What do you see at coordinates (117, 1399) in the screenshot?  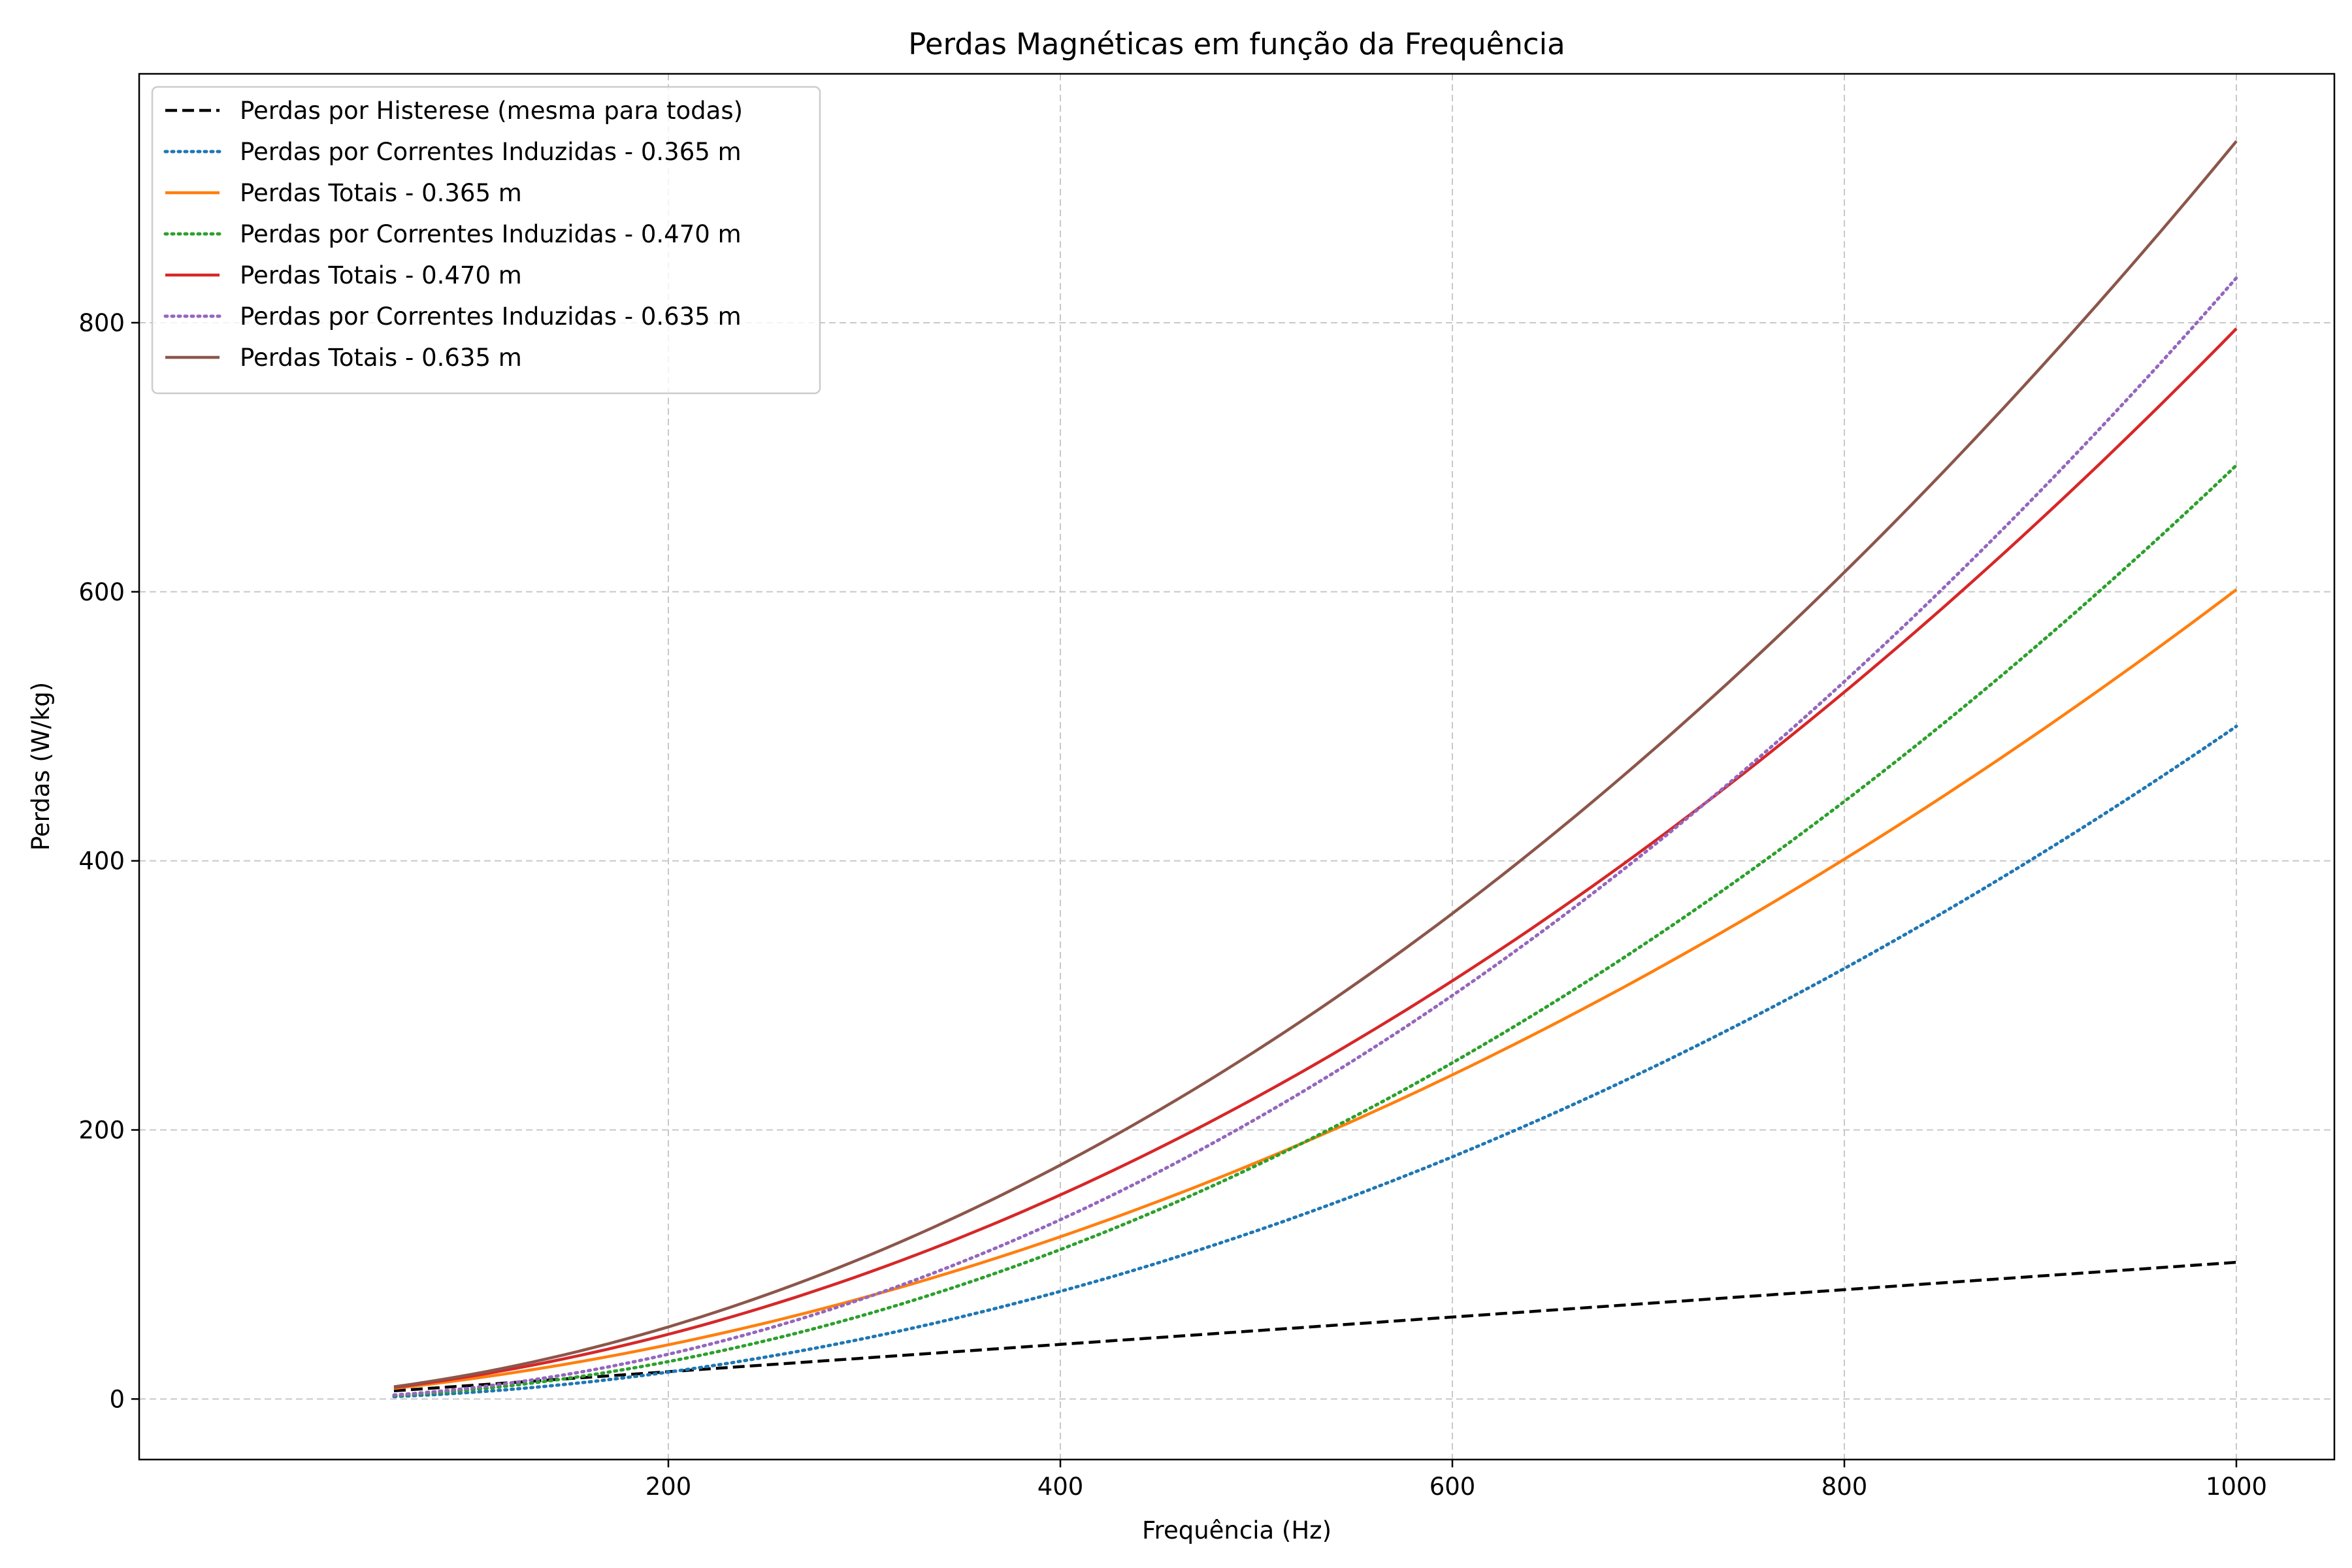 I see `y-tick-label: 0` at bounding box center [117, 1399].